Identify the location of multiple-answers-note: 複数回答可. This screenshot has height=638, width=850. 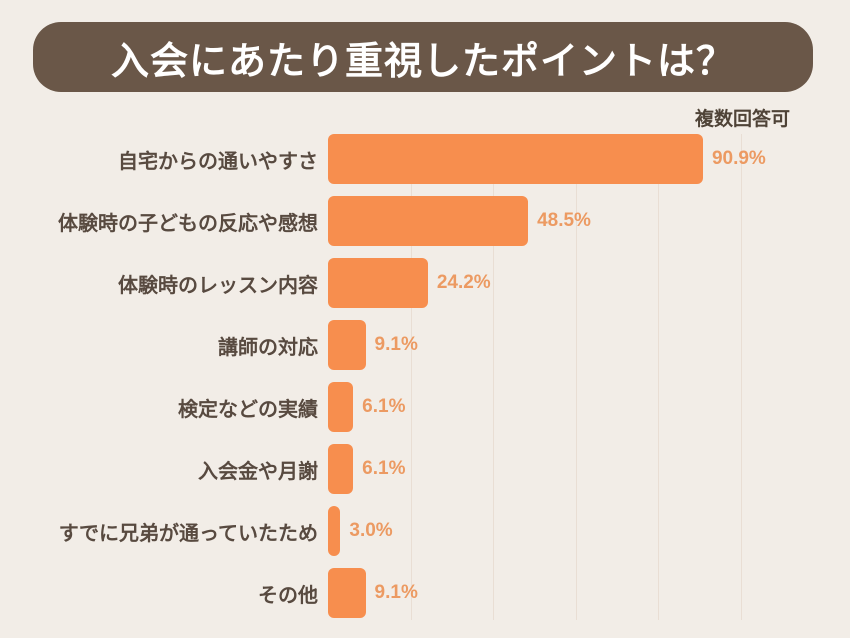
(742, 119).